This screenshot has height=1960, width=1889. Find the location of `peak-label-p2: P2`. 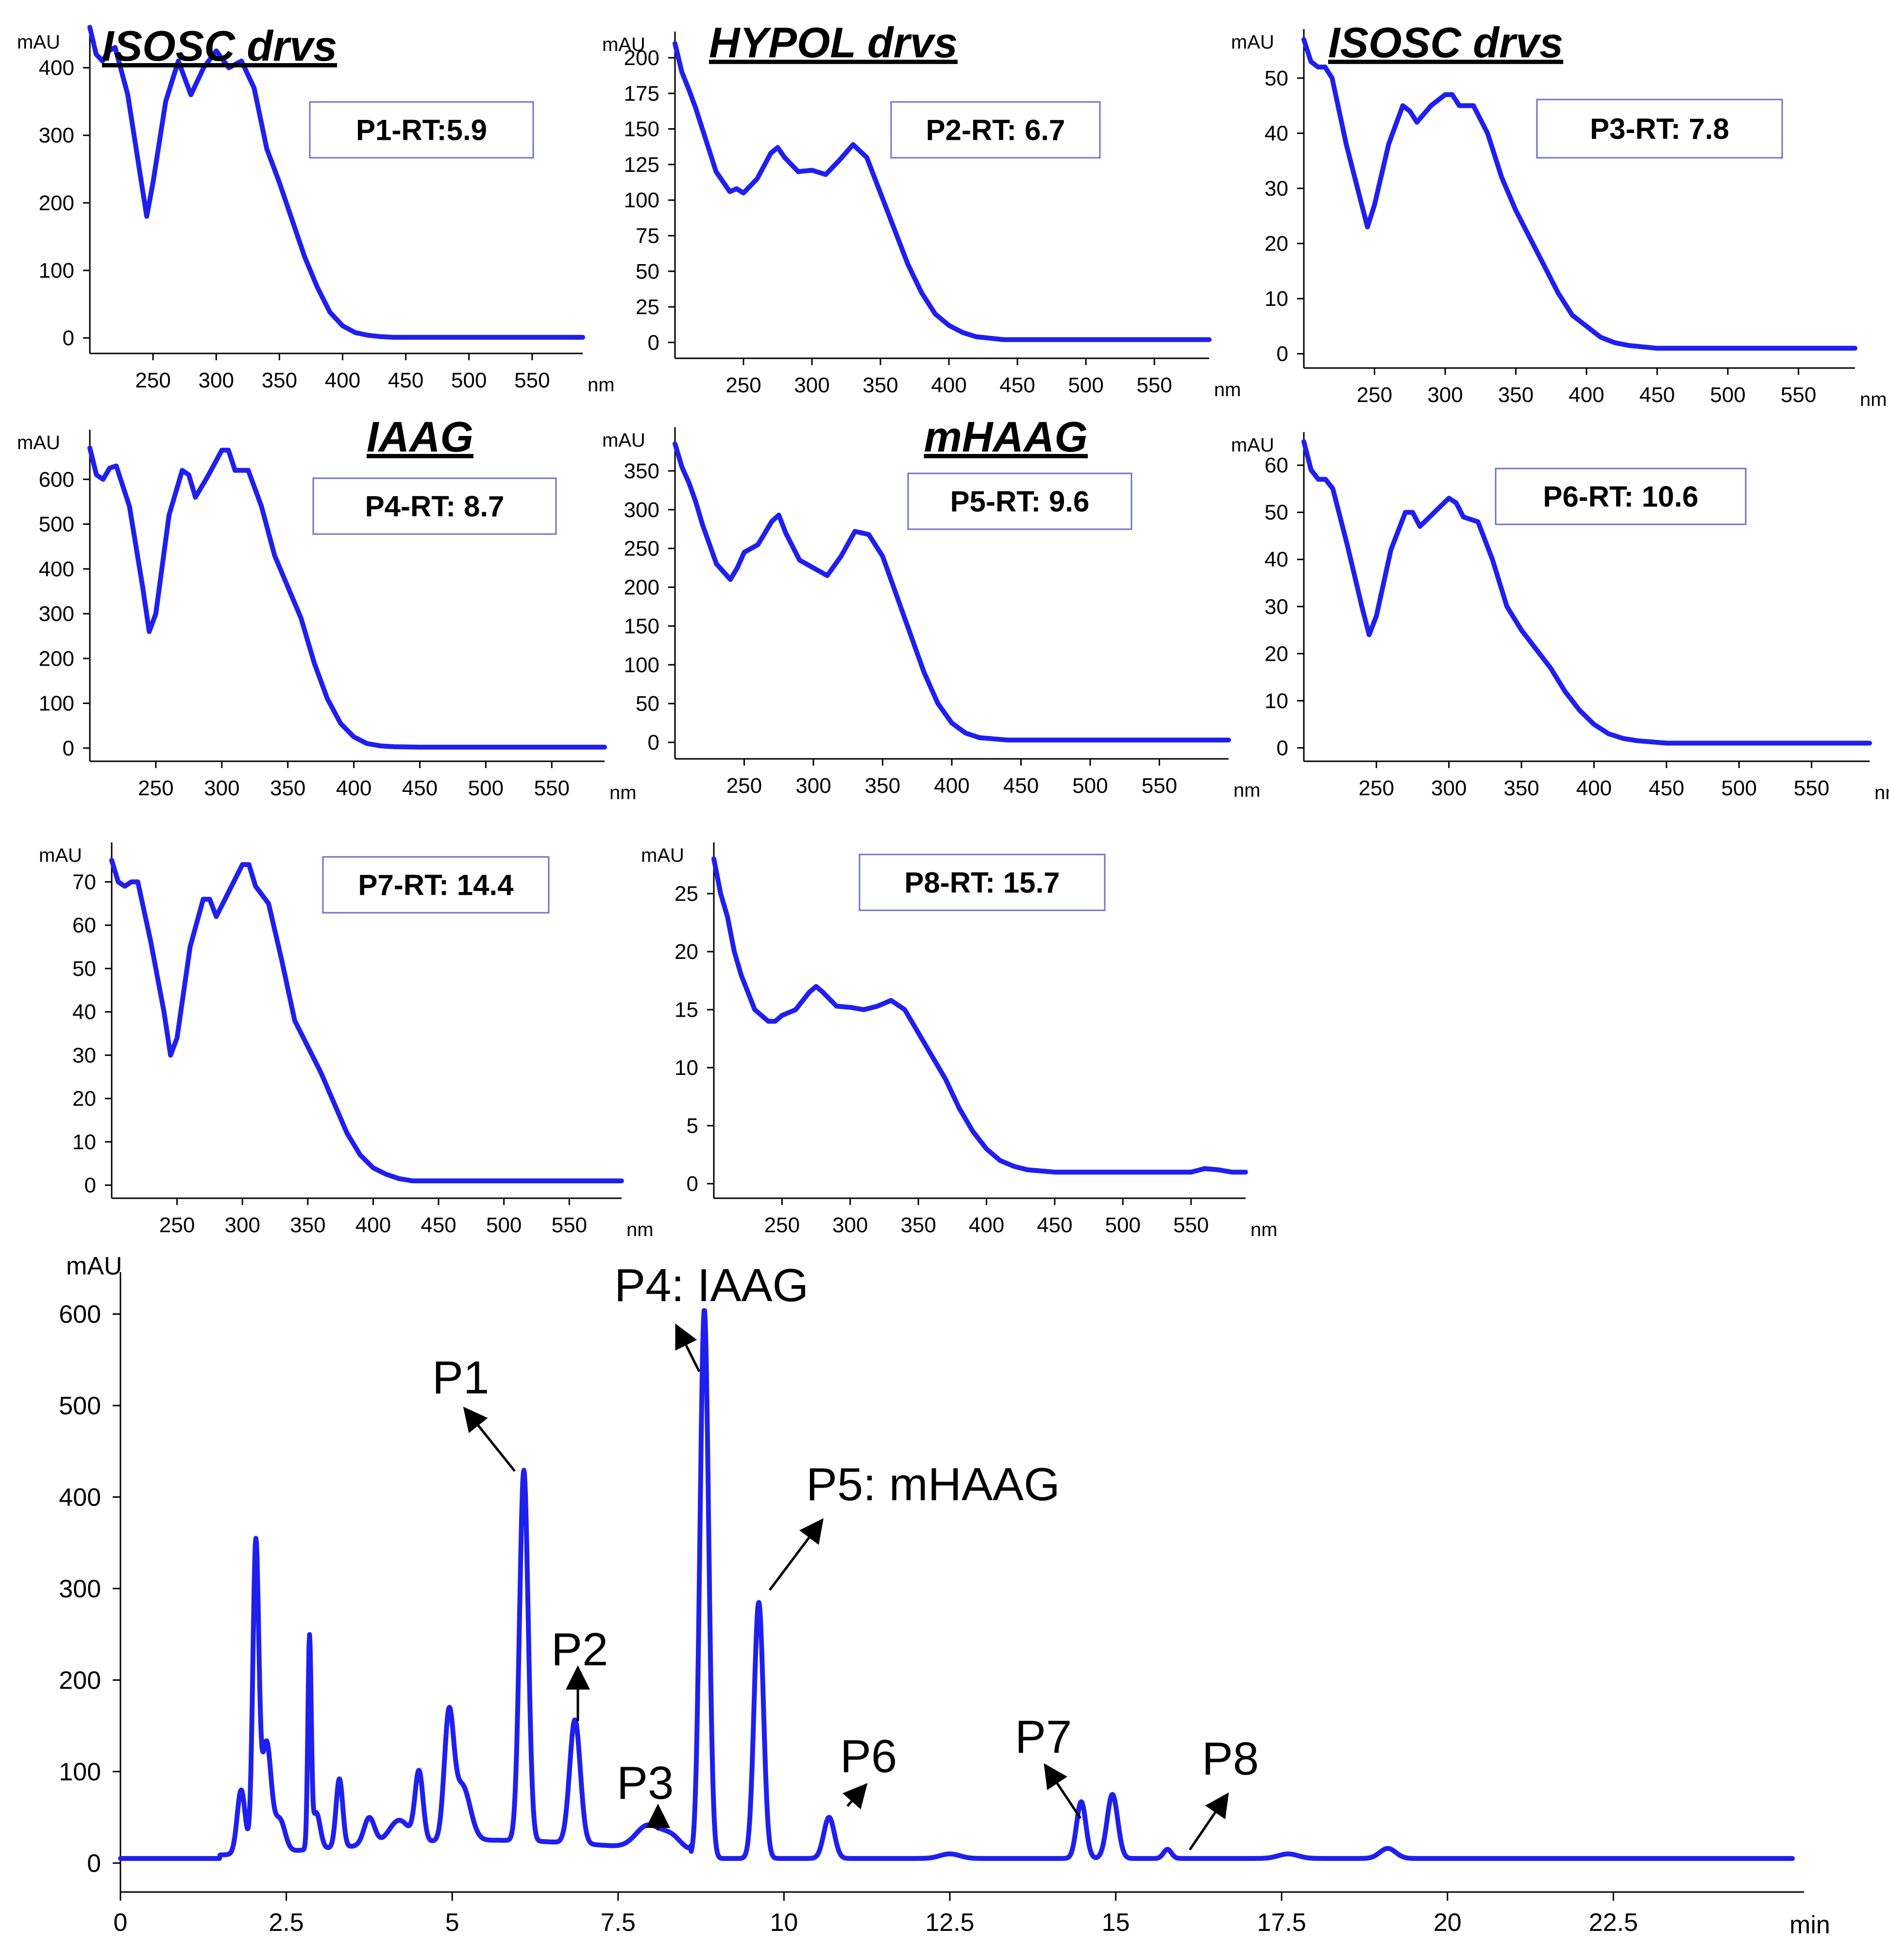

peak-label-p2: P2 is located at coordinates (580, 1650).